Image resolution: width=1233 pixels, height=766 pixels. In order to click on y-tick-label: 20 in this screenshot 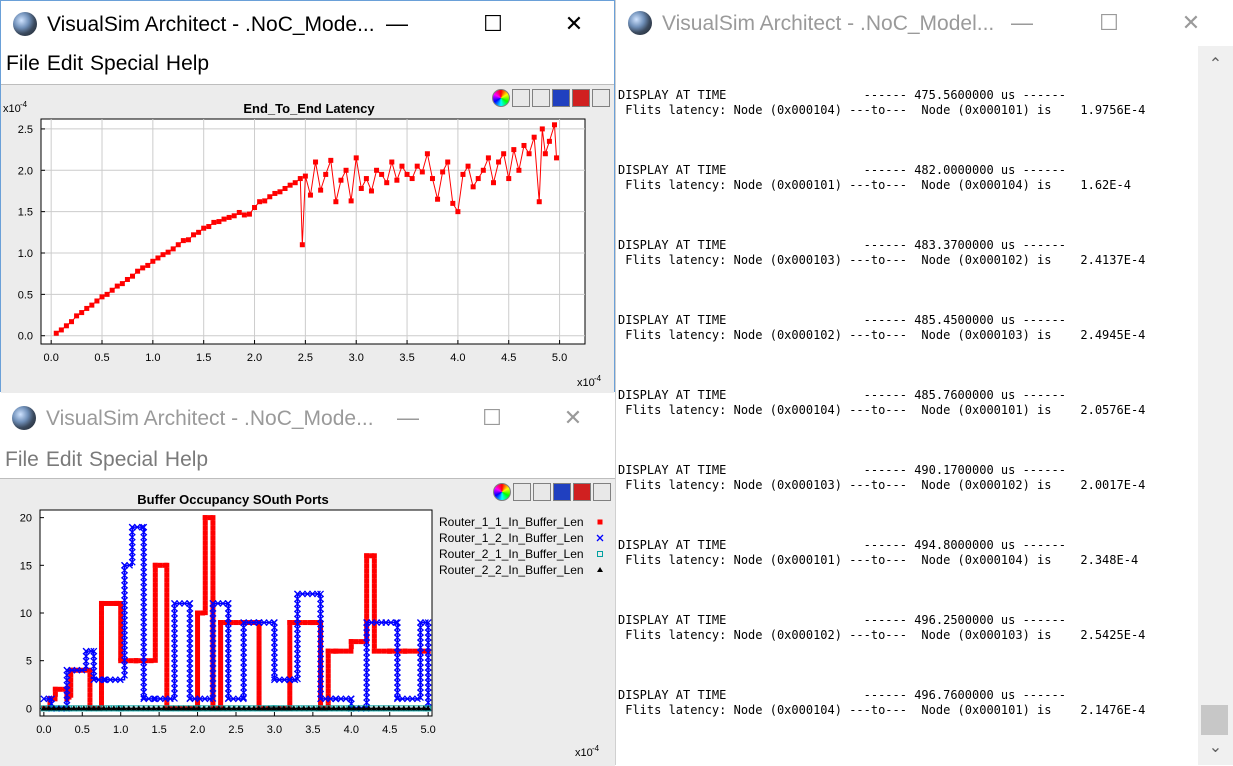, I will do `click(26, 519)`.